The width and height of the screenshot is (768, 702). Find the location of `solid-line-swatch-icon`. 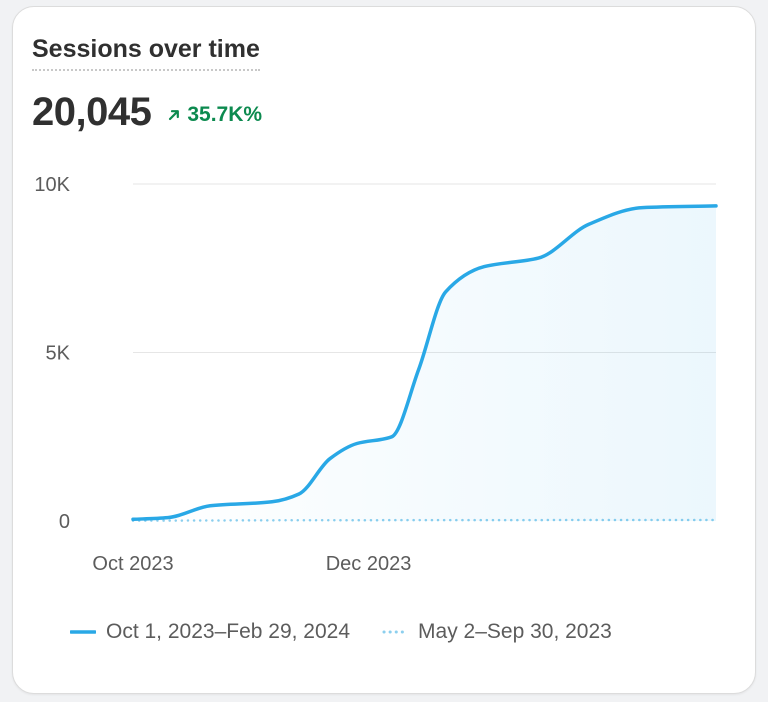

solid-line-swatch-icon is located at coordinates (83, 632).